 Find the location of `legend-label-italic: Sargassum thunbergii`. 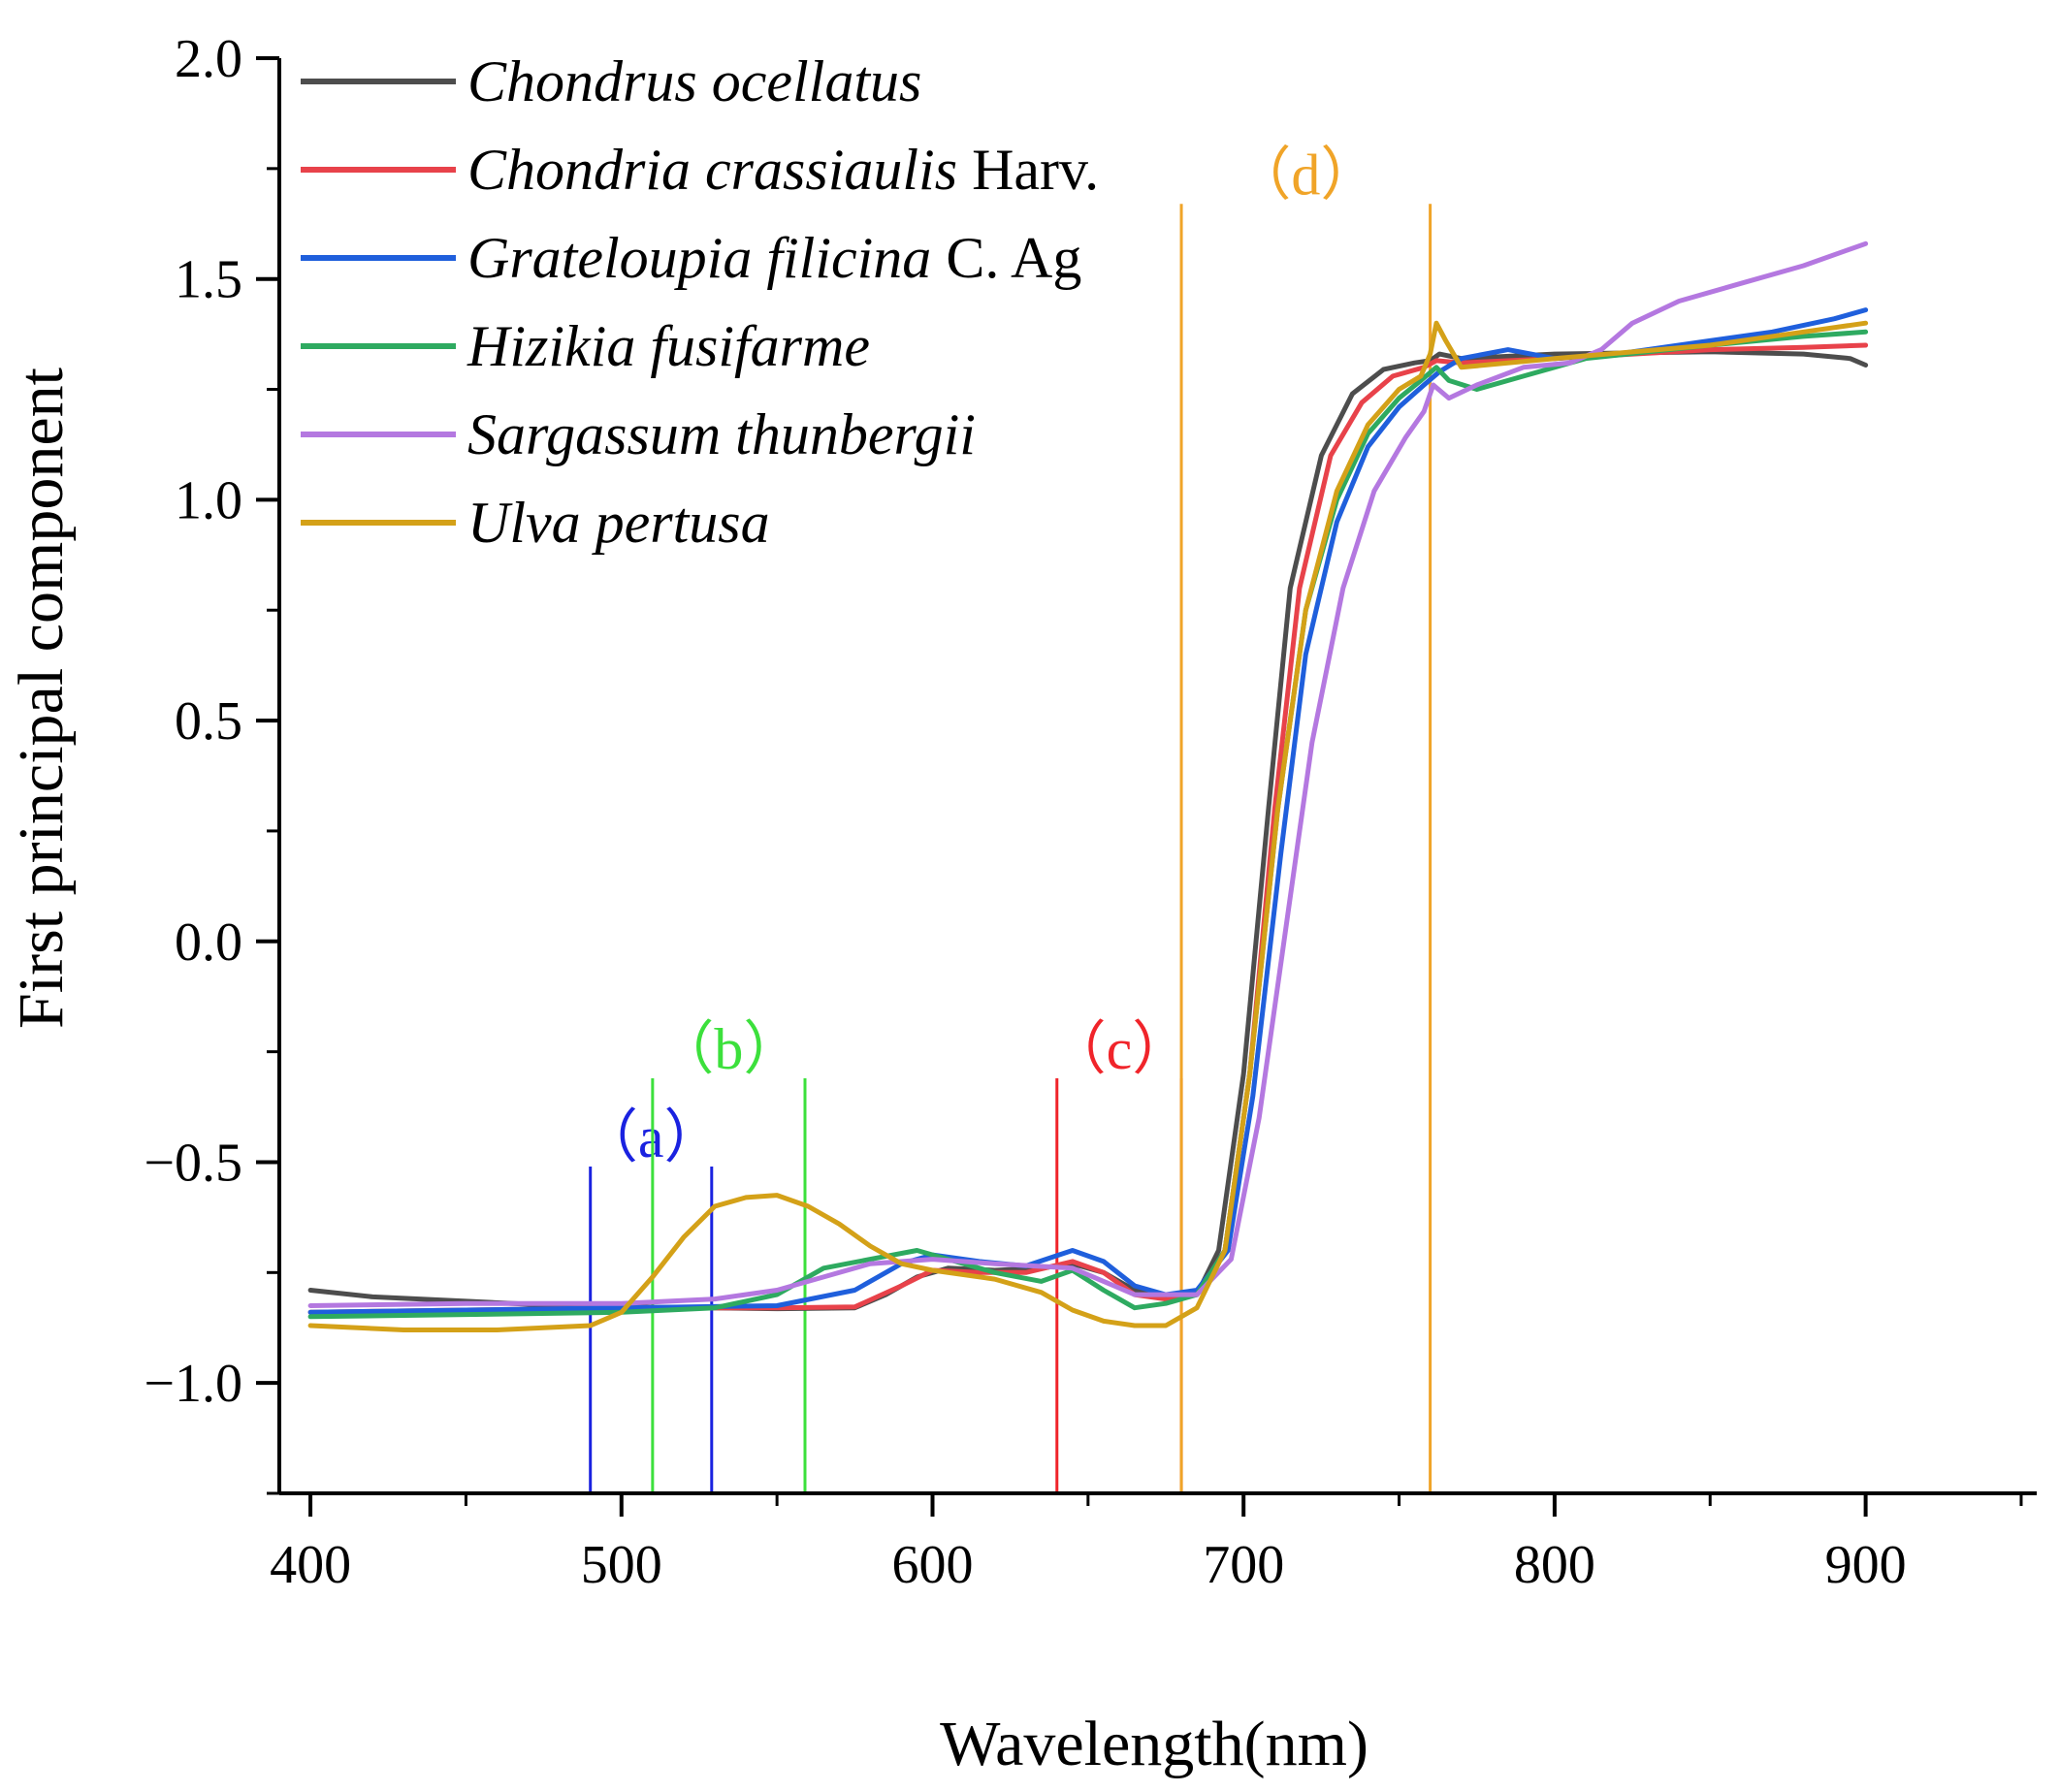

legend-label-italic: Sargassum thunbergii is located at coordinates (722, 434).